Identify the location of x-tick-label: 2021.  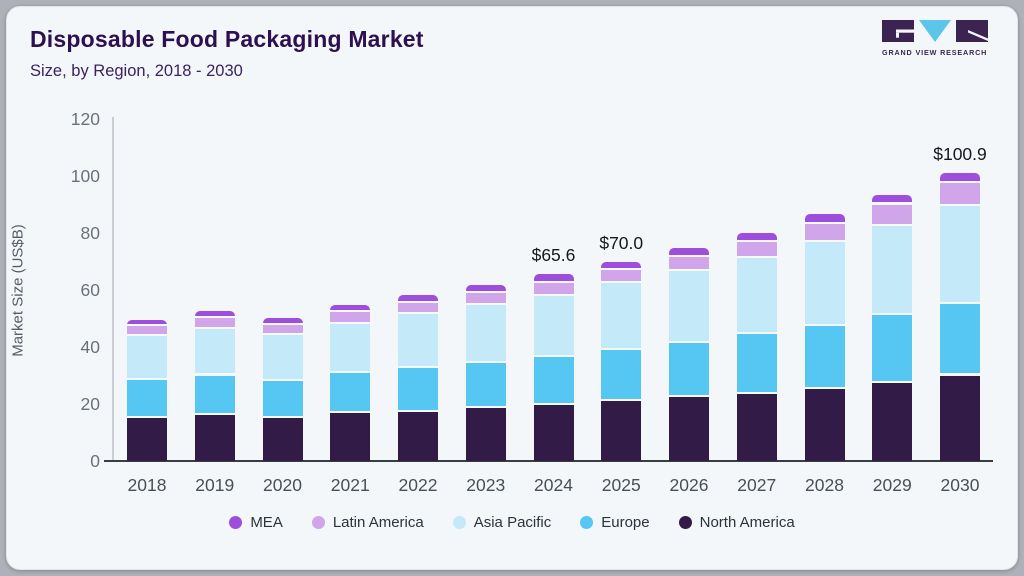
(350, 485).